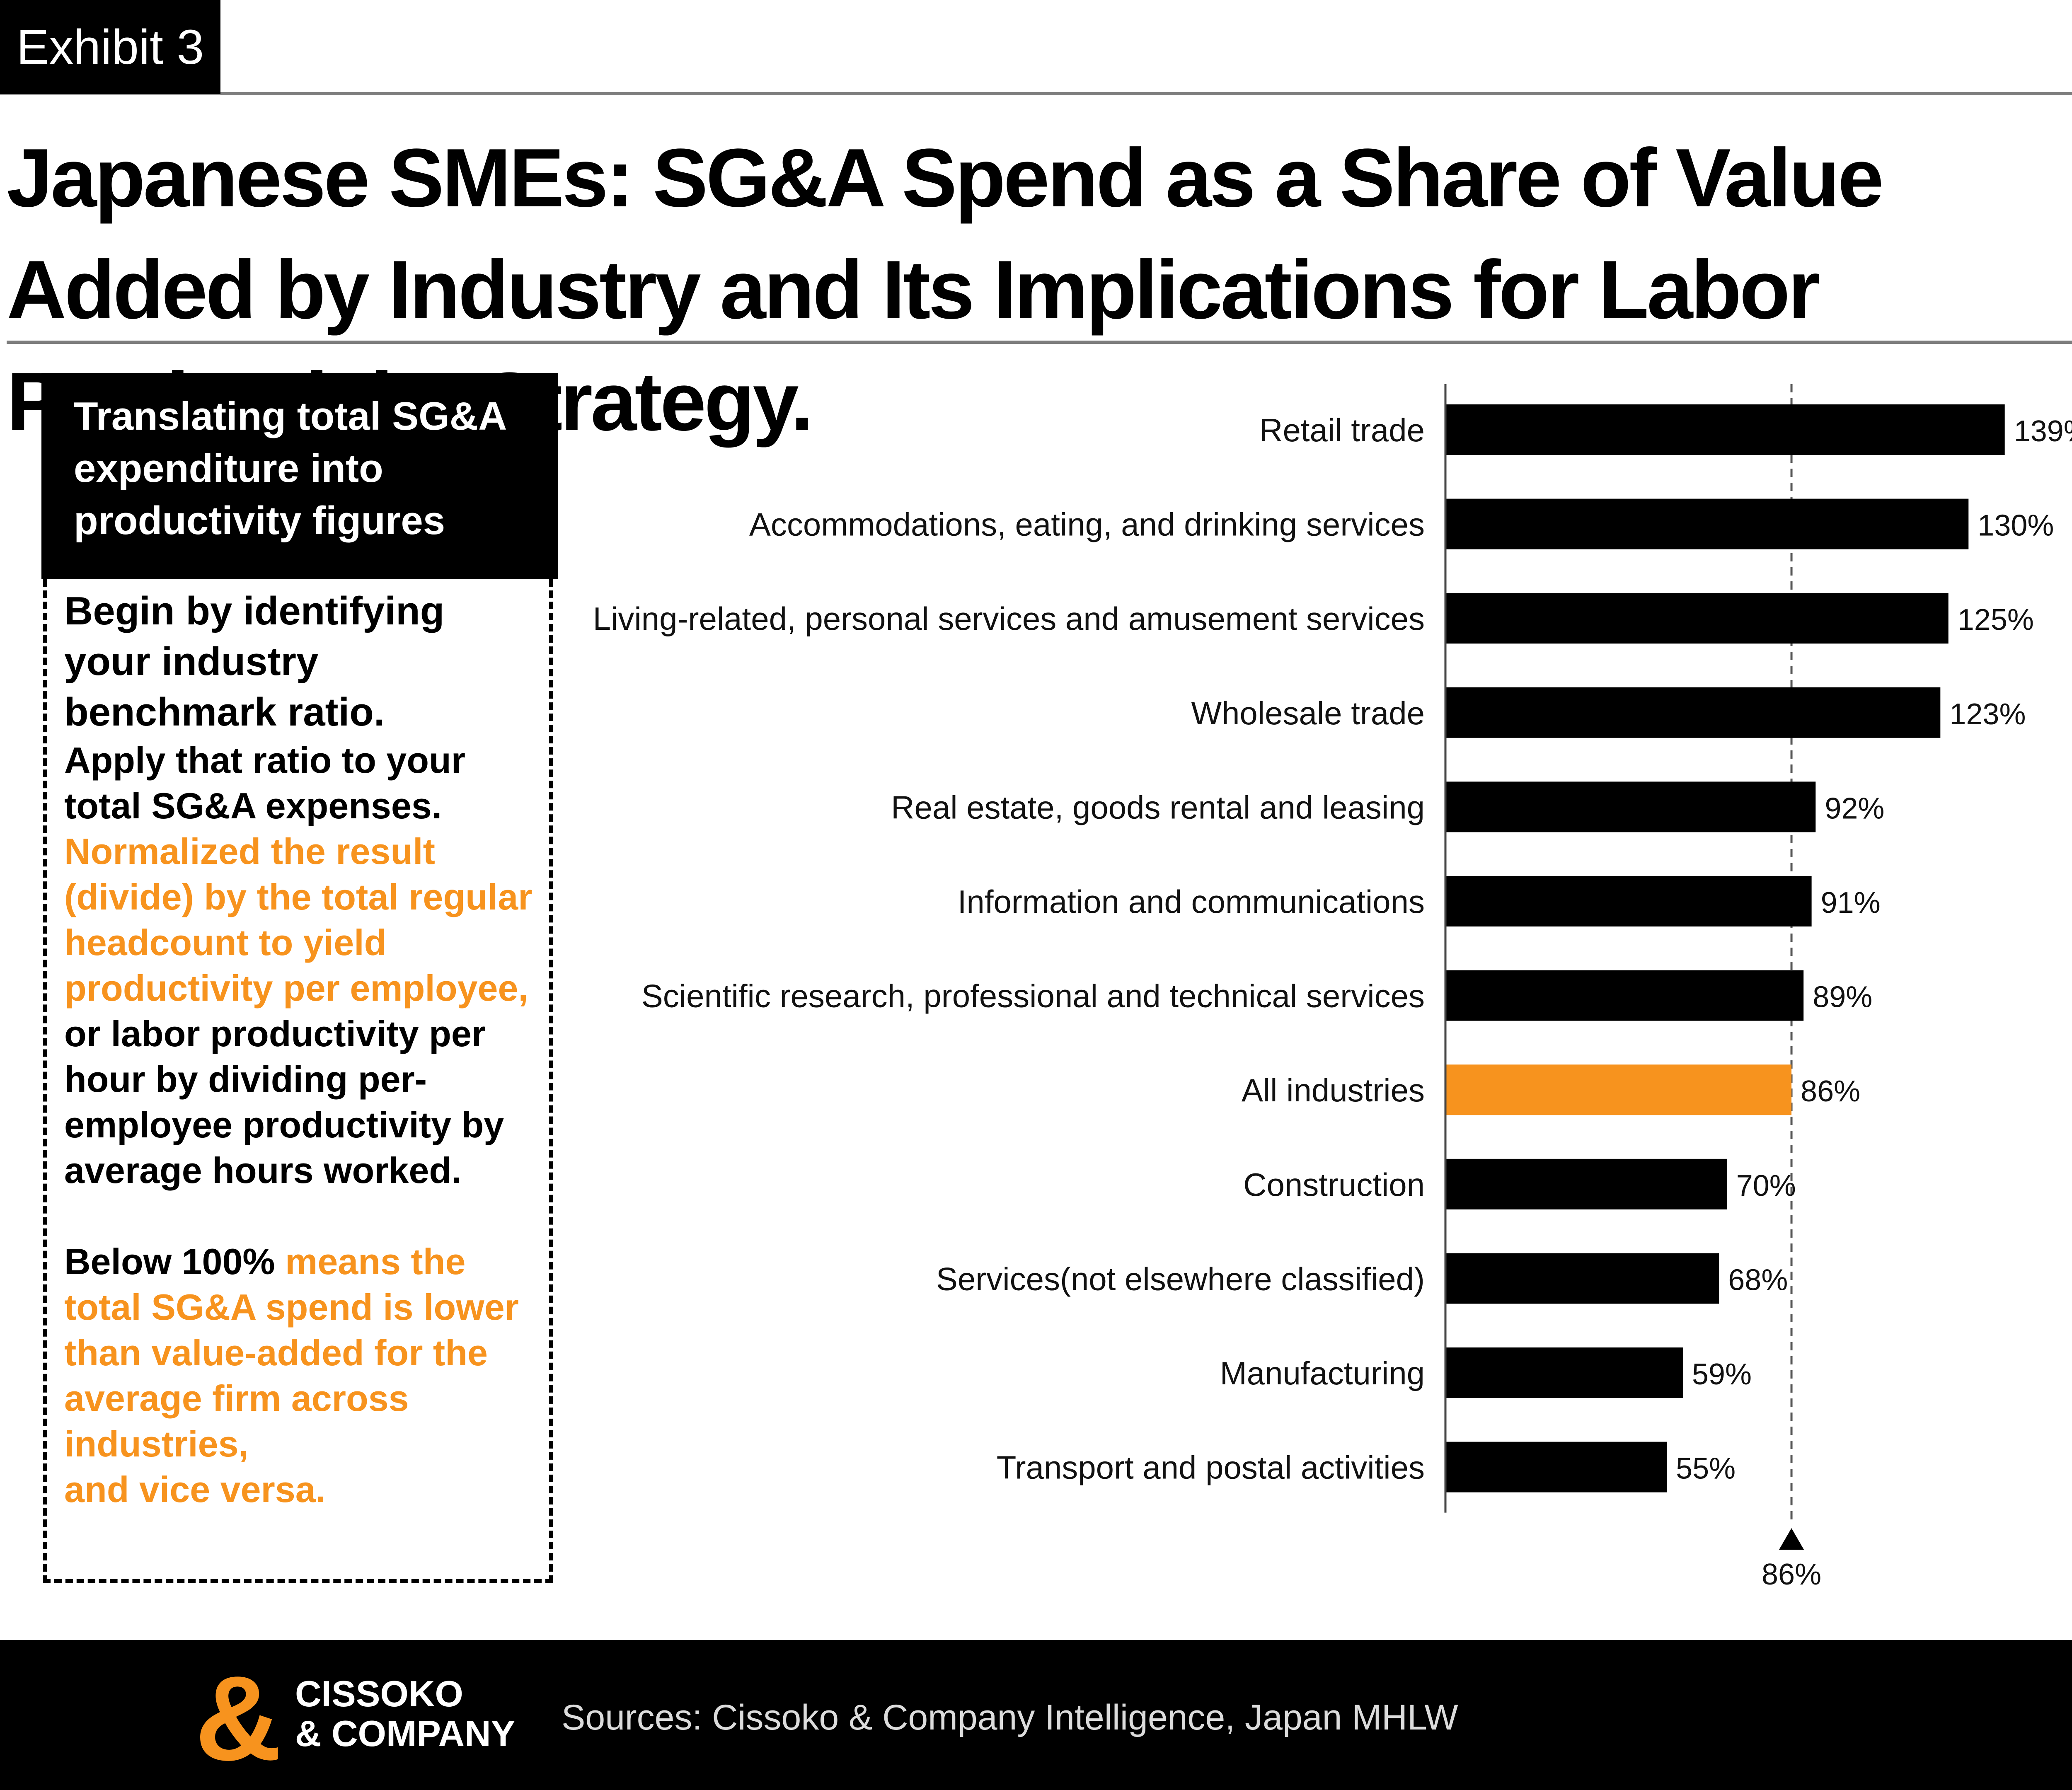 The width and height of the screenshot is (2072, 1790). I want to click on value-label: 59%, so click(1722, 1375).